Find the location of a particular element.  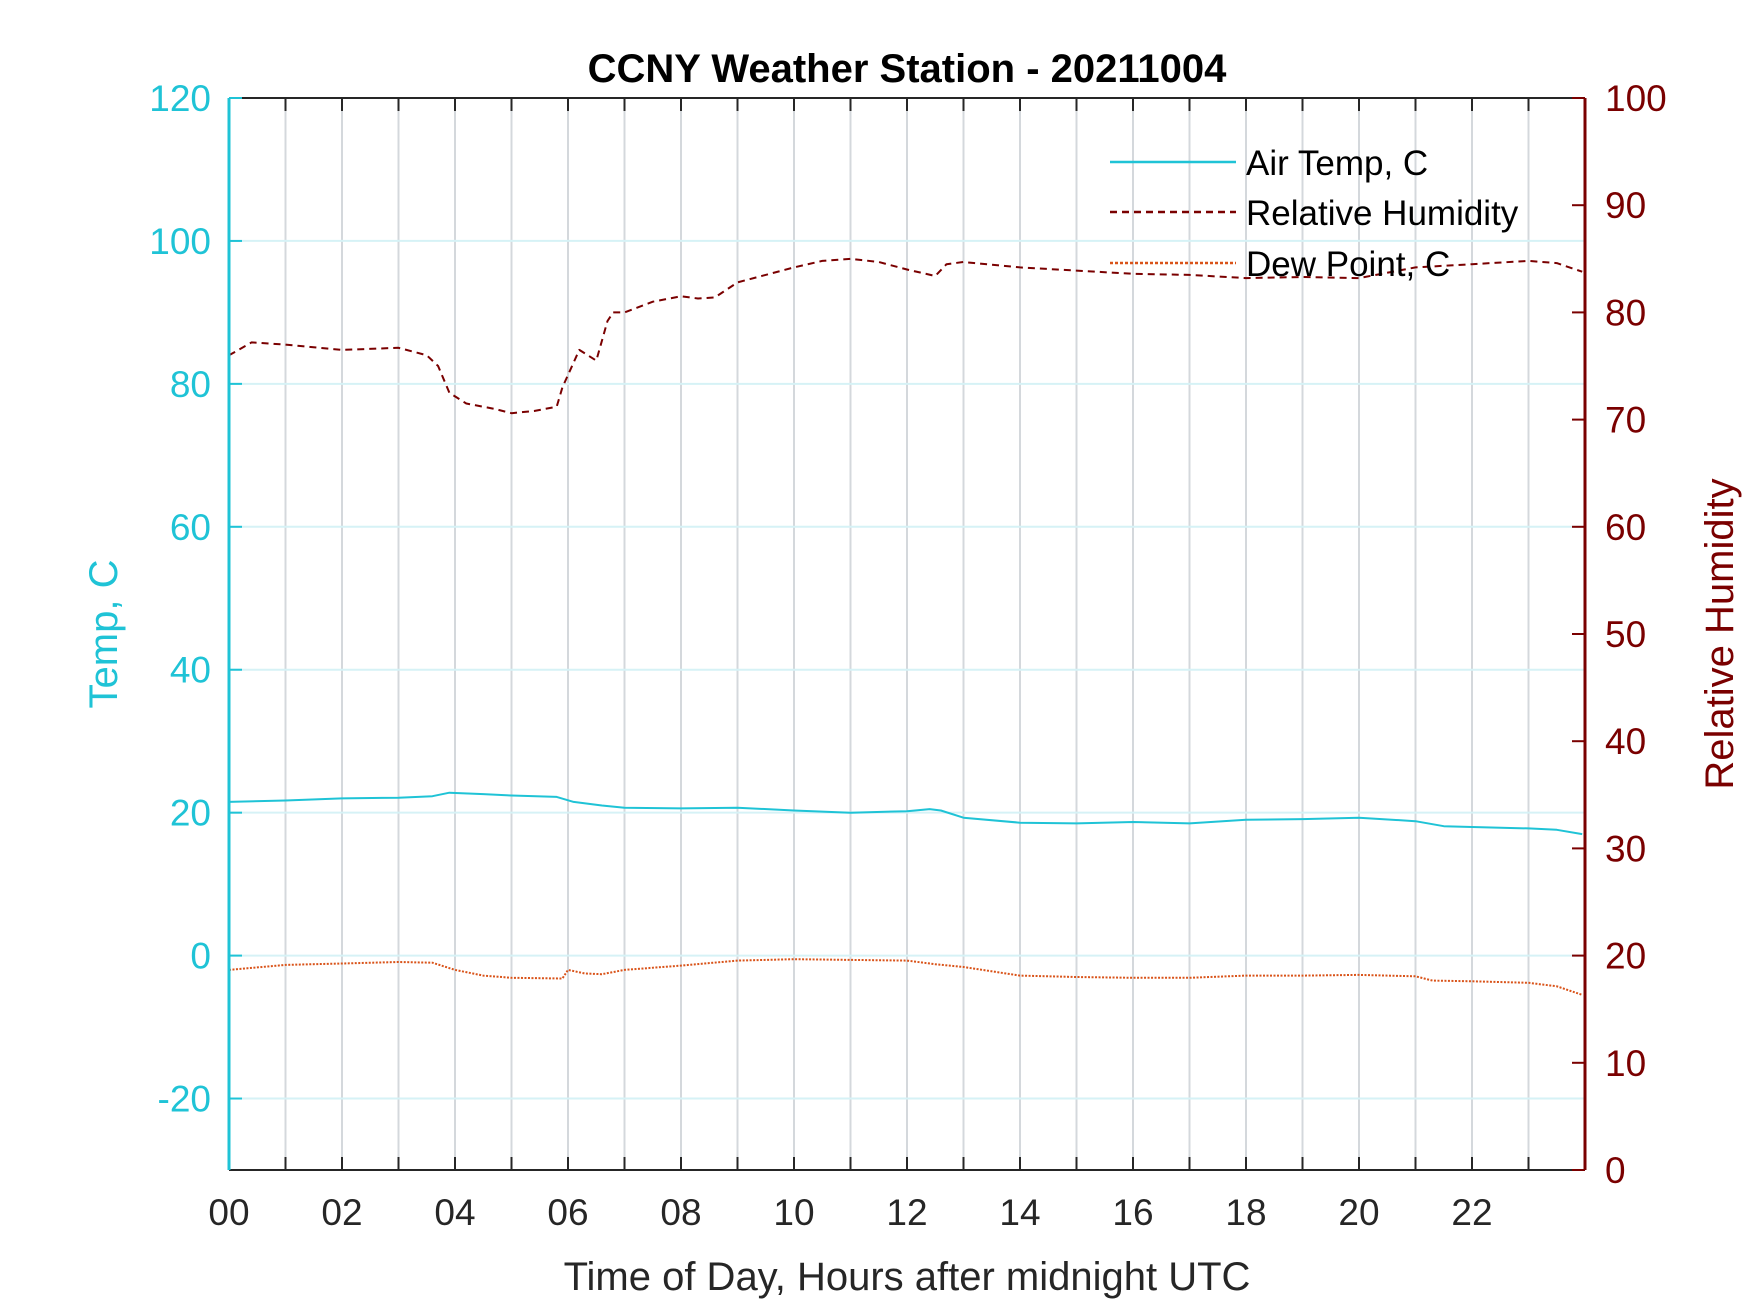

x-tick-label: 16 is located at coordinates (1132, 1212).